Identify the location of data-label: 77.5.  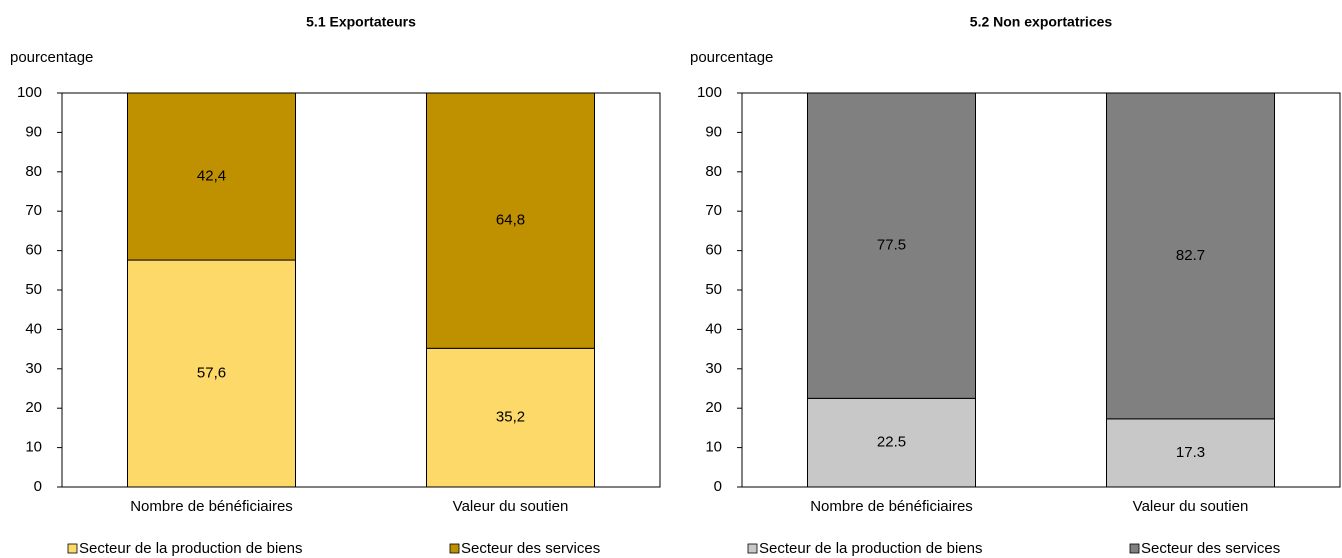
(891, 245).